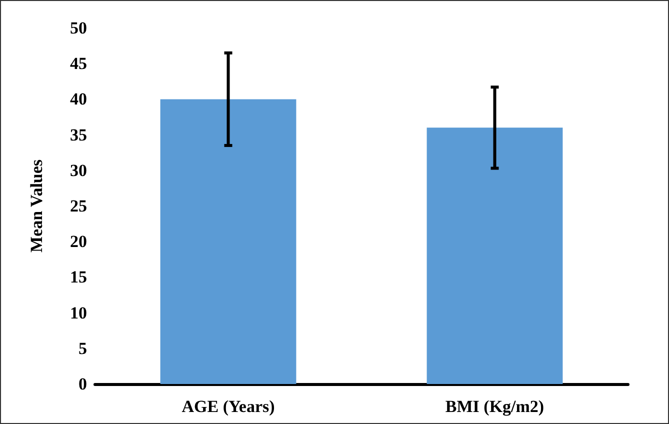 The height and width of the screenshot is (424, 669). I want to click on y-tick-label: 10, so click(78, 312).